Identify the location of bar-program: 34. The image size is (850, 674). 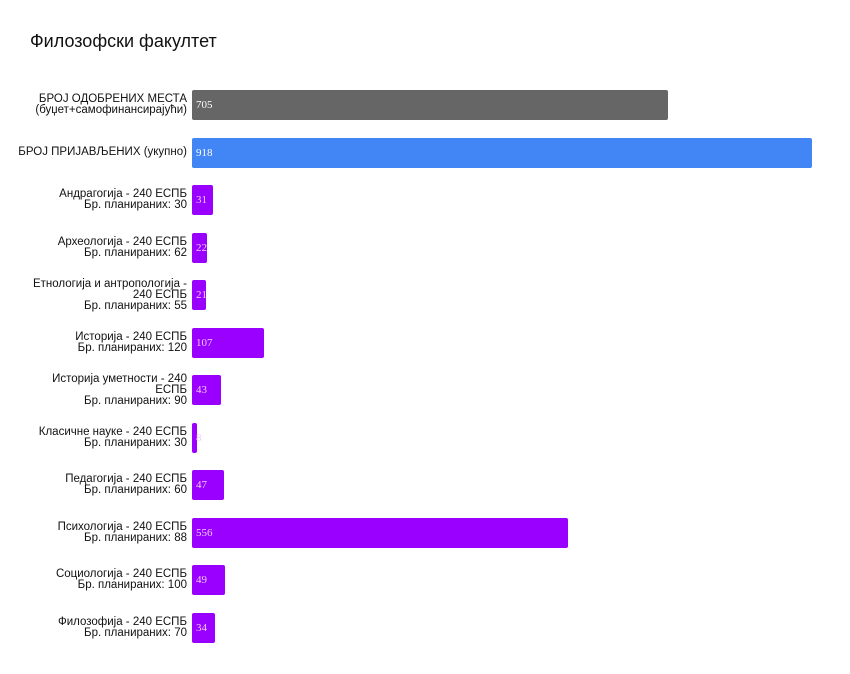
(203, 627).